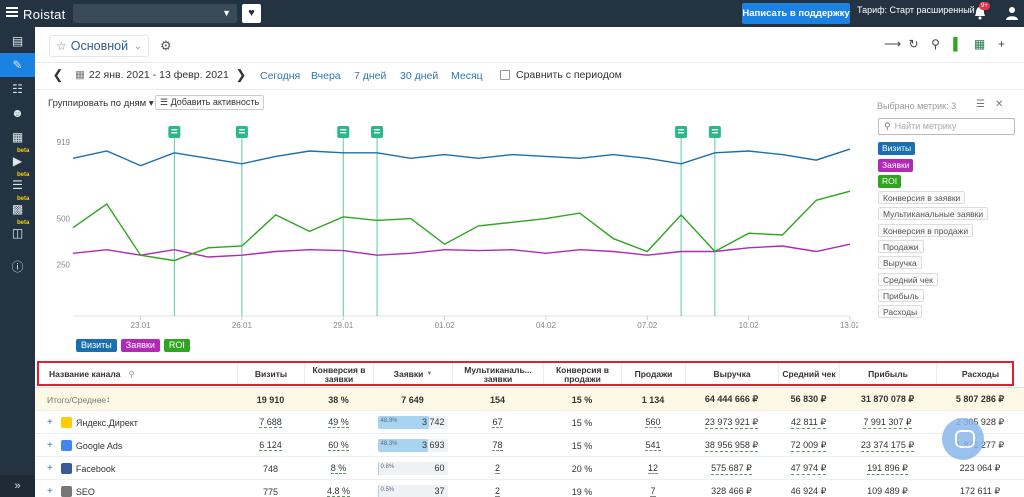 The width and height of the screenshot is (1024, 497). I want to click on sidebar-item-megaphone: ▶, so click(17, 161).